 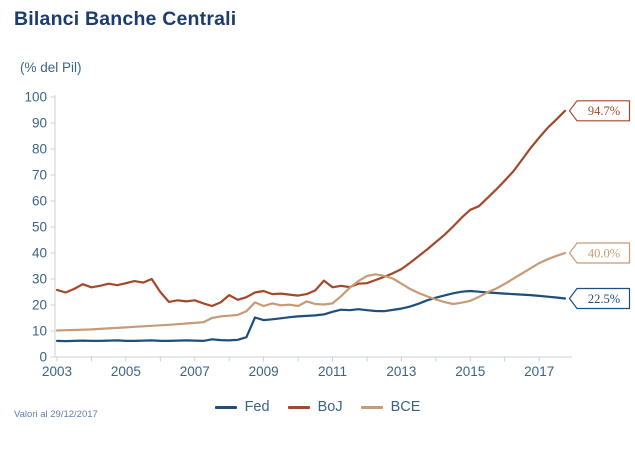 What do you see at coordinates (604, 253) in the screenshot?
I see `callout-label-bce: 40.0%` at bounding box center [604, 253].